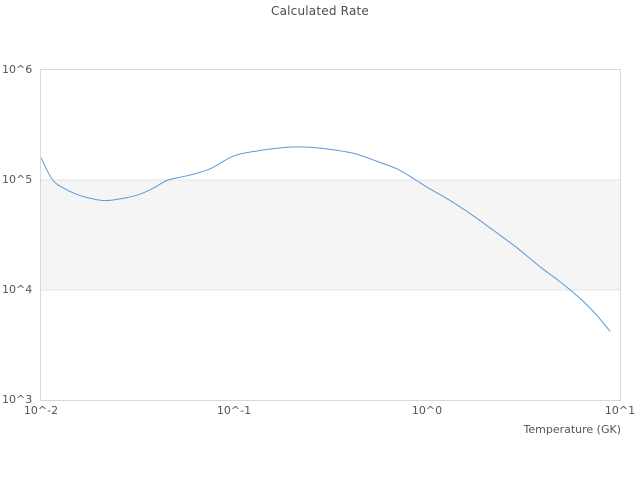  I want to click on x-tick-label: 10^0, so click(427, 410).